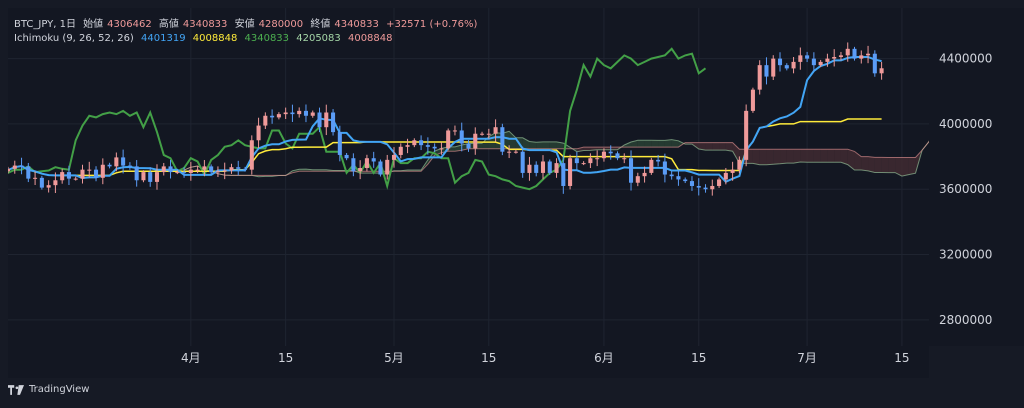  What do you see at coordinates (59, 389) in the screenshot?
I see `tradingview-brand: TradingView` at bounding box center [59, 389].